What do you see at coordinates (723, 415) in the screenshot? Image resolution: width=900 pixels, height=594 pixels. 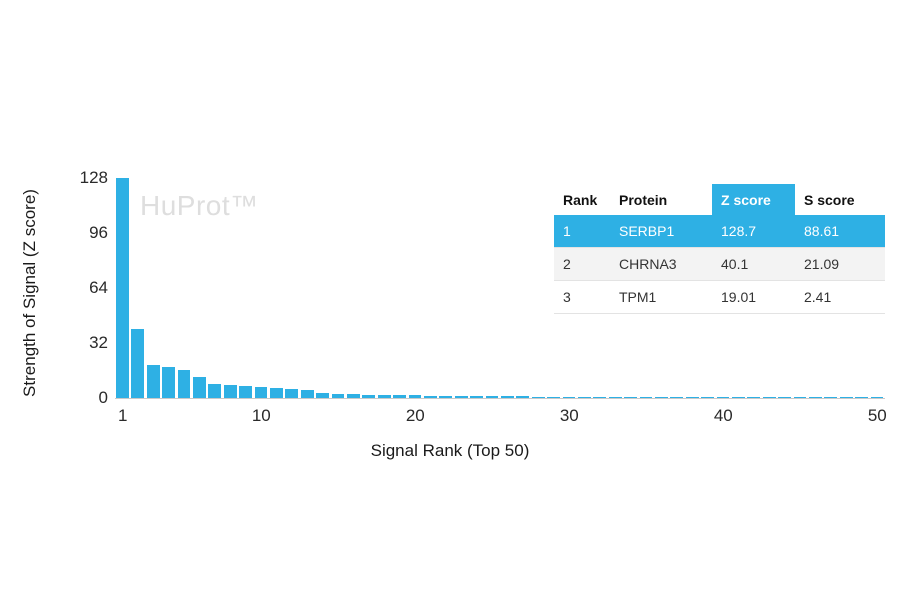 I see `x-tick-label-40: 40` at bounding box center [723, 415].